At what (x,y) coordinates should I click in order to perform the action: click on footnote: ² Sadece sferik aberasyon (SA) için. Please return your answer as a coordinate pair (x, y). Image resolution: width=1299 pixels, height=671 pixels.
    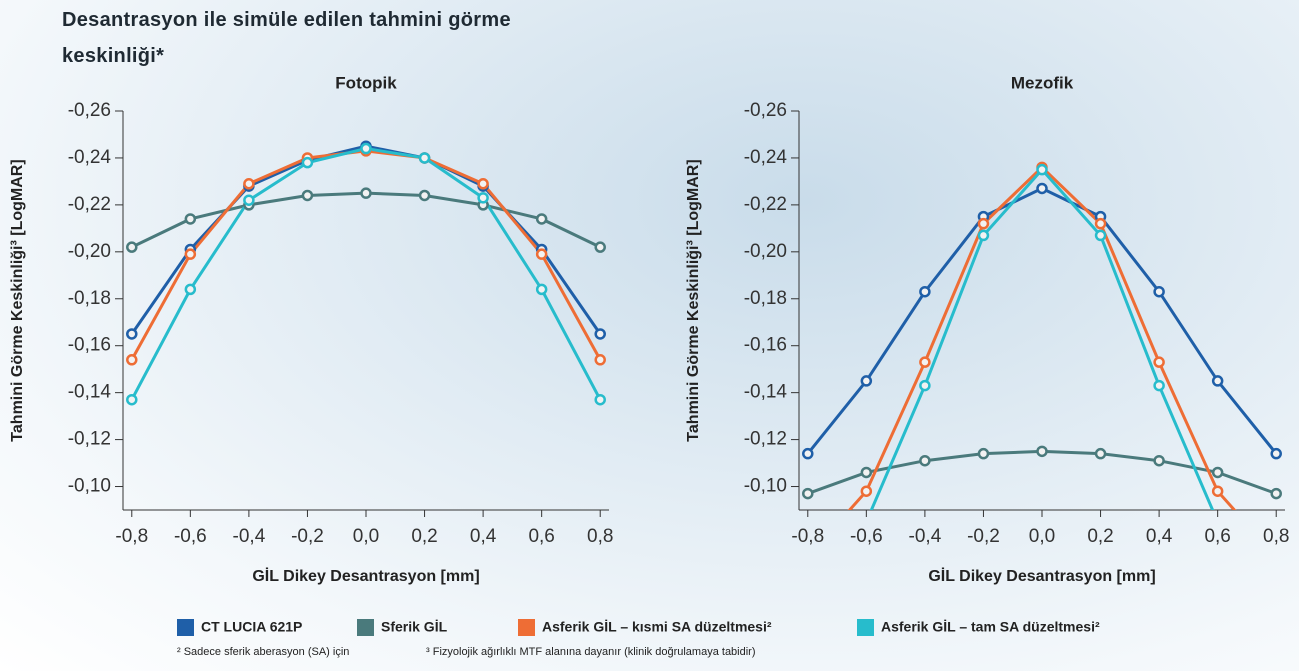
    Looking at the image, I should click on (263, 652).